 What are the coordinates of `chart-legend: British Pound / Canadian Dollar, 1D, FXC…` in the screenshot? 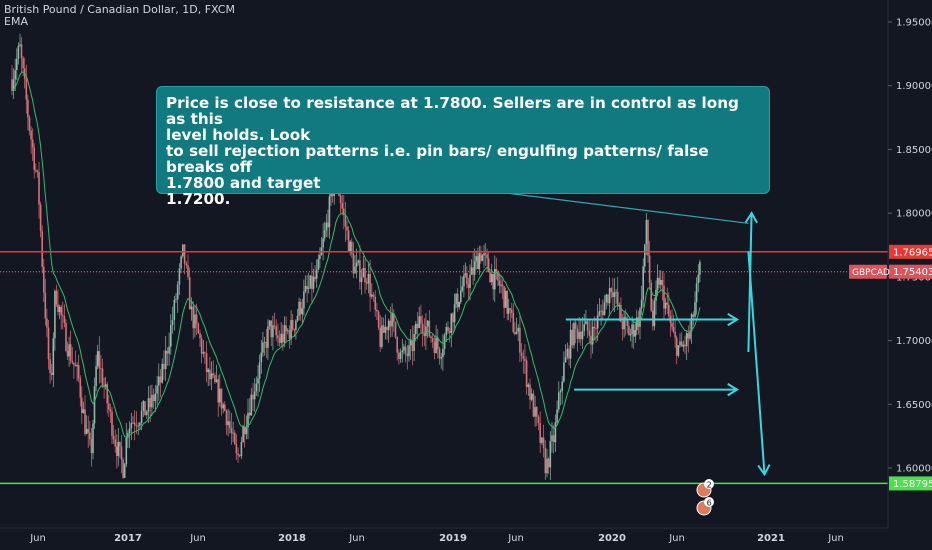 It's located at (119, 16).